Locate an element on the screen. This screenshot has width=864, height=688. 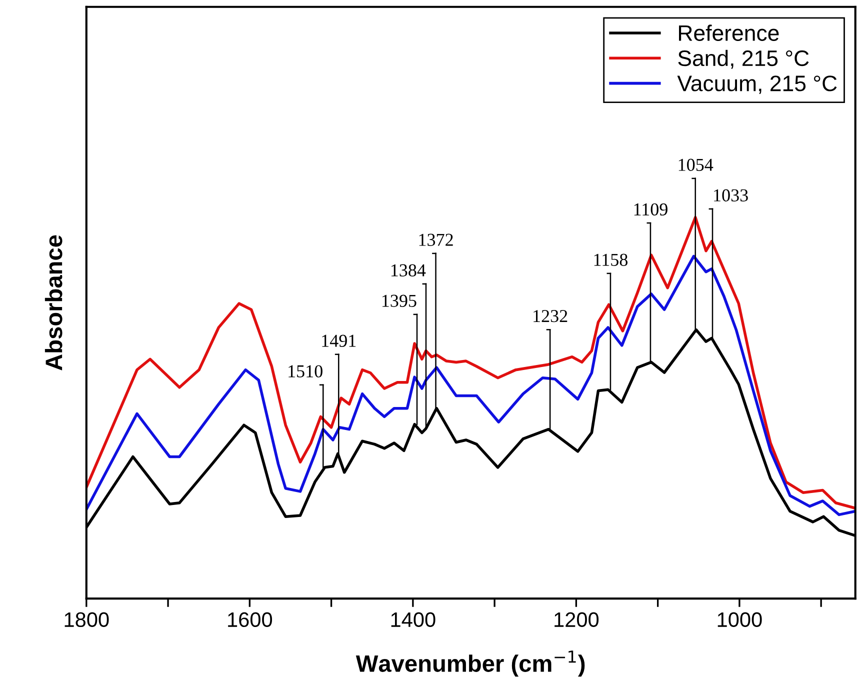
annotation: 1033 is located at coordinates (731, 195).